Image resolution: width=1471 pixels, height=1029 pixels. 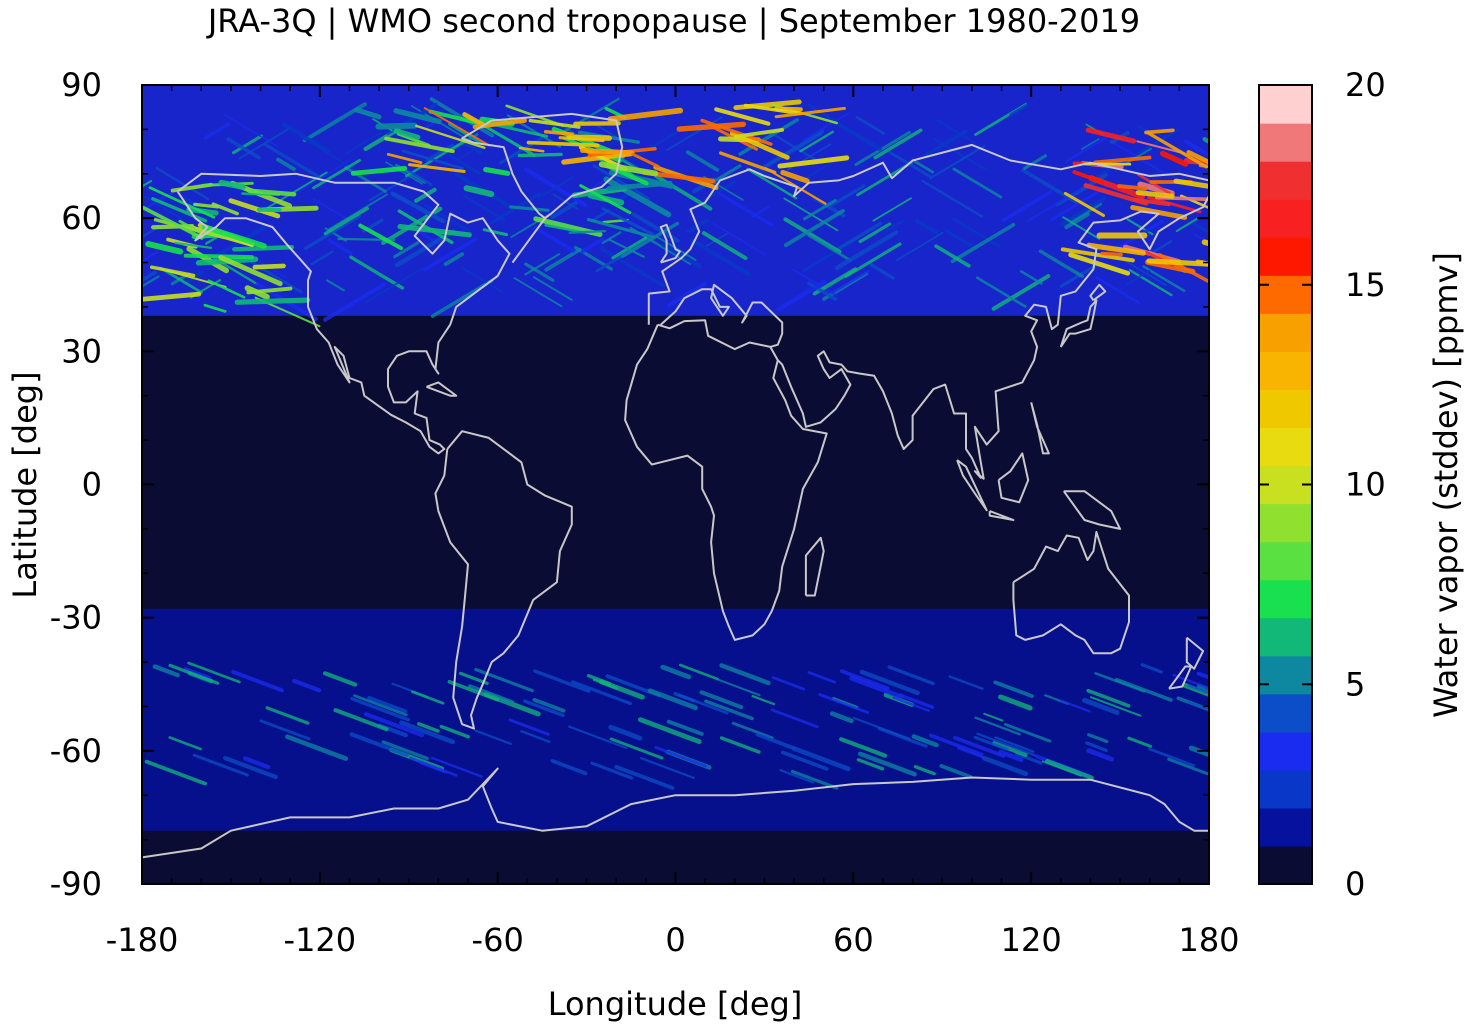 I want to click on colorbar-axis: 0 5 10 15 20, so click(x=1322, y=484).